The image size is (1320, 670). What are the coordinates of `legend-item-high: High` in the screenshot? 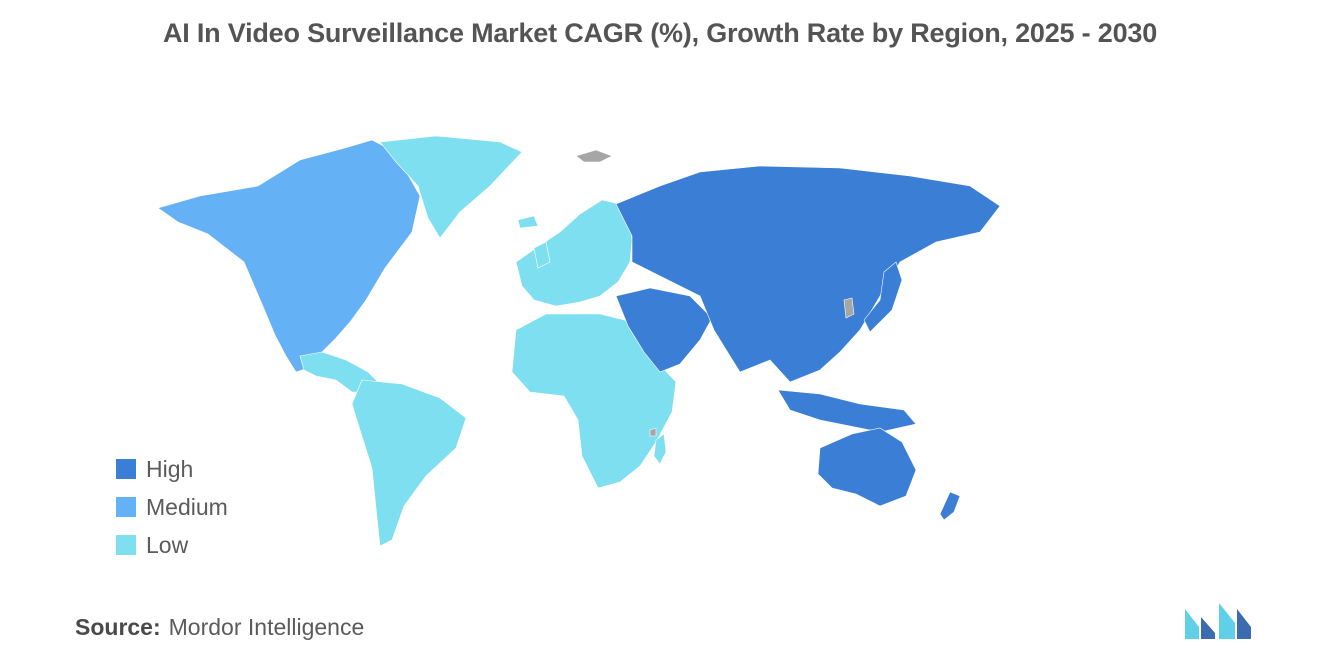 It's located at (172, 469).